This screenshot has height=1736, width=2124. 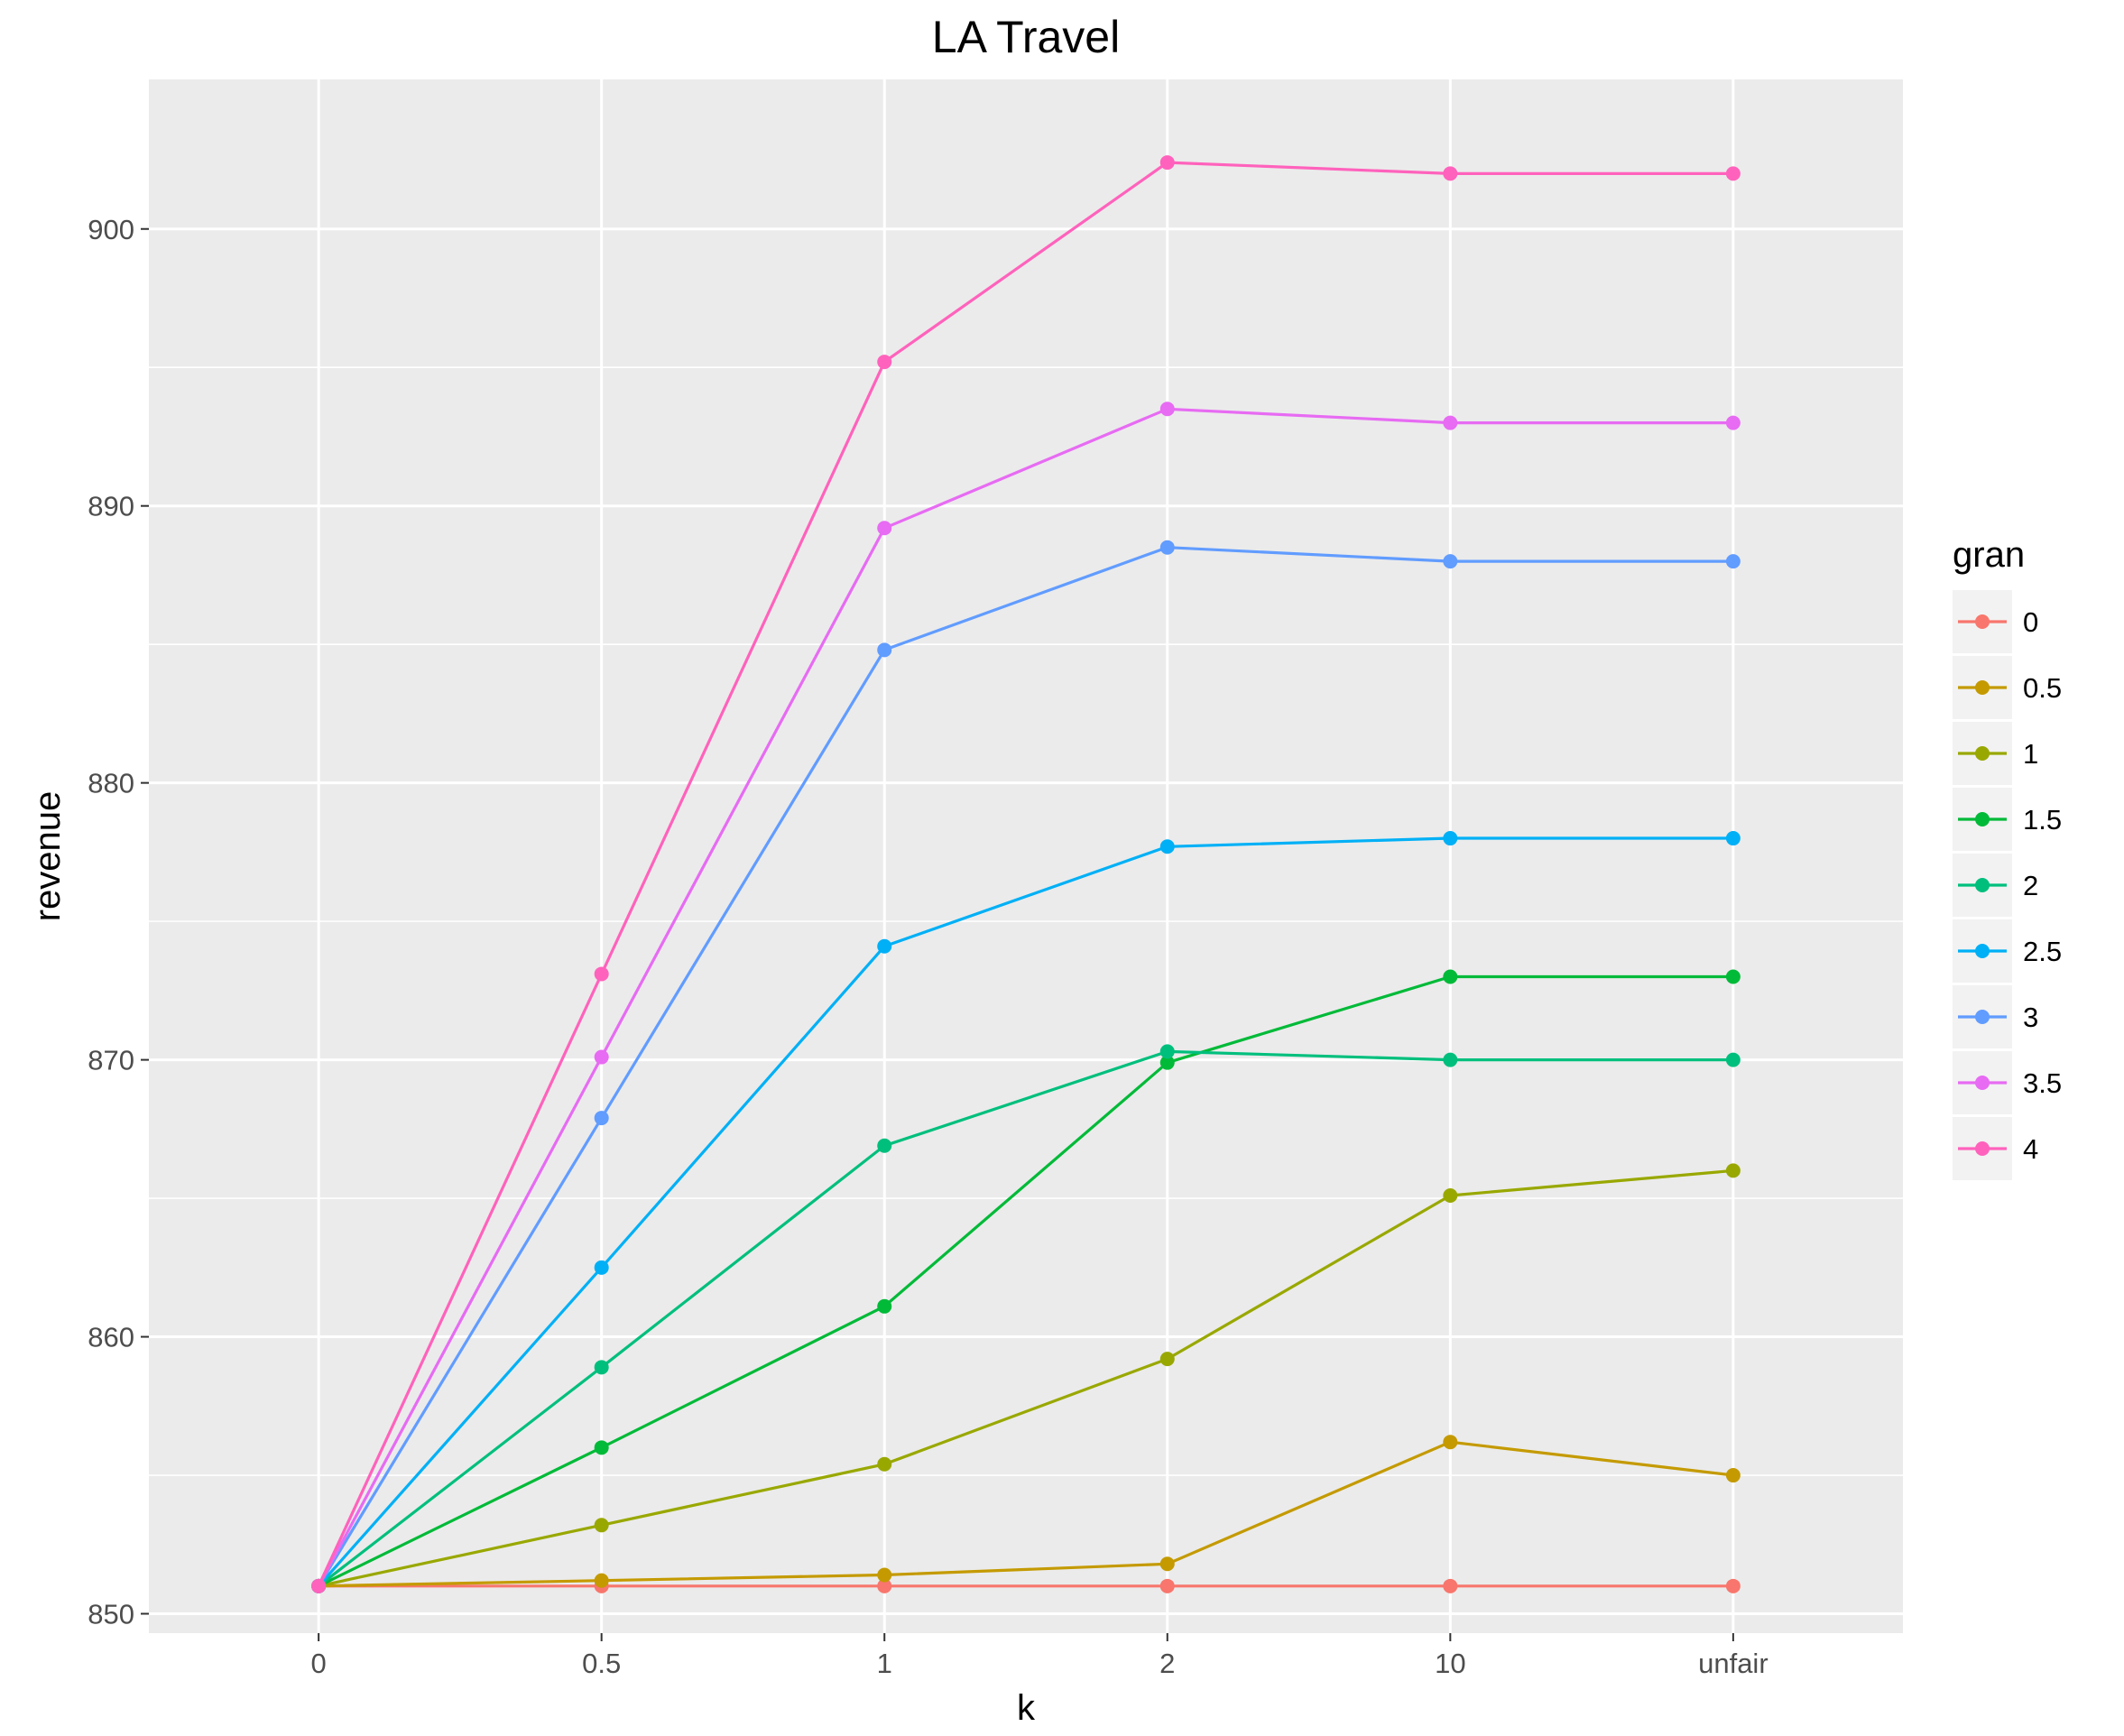 I want to click on legend: gran 0 0.5 1 1.5 2 2.5 3 3.5 4, so click(x=2007, y=858).